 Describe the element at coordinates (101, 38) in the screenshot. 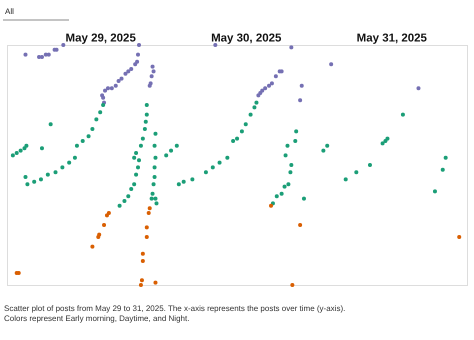

I see `x-tick-label: May 29, 2025` at that location.